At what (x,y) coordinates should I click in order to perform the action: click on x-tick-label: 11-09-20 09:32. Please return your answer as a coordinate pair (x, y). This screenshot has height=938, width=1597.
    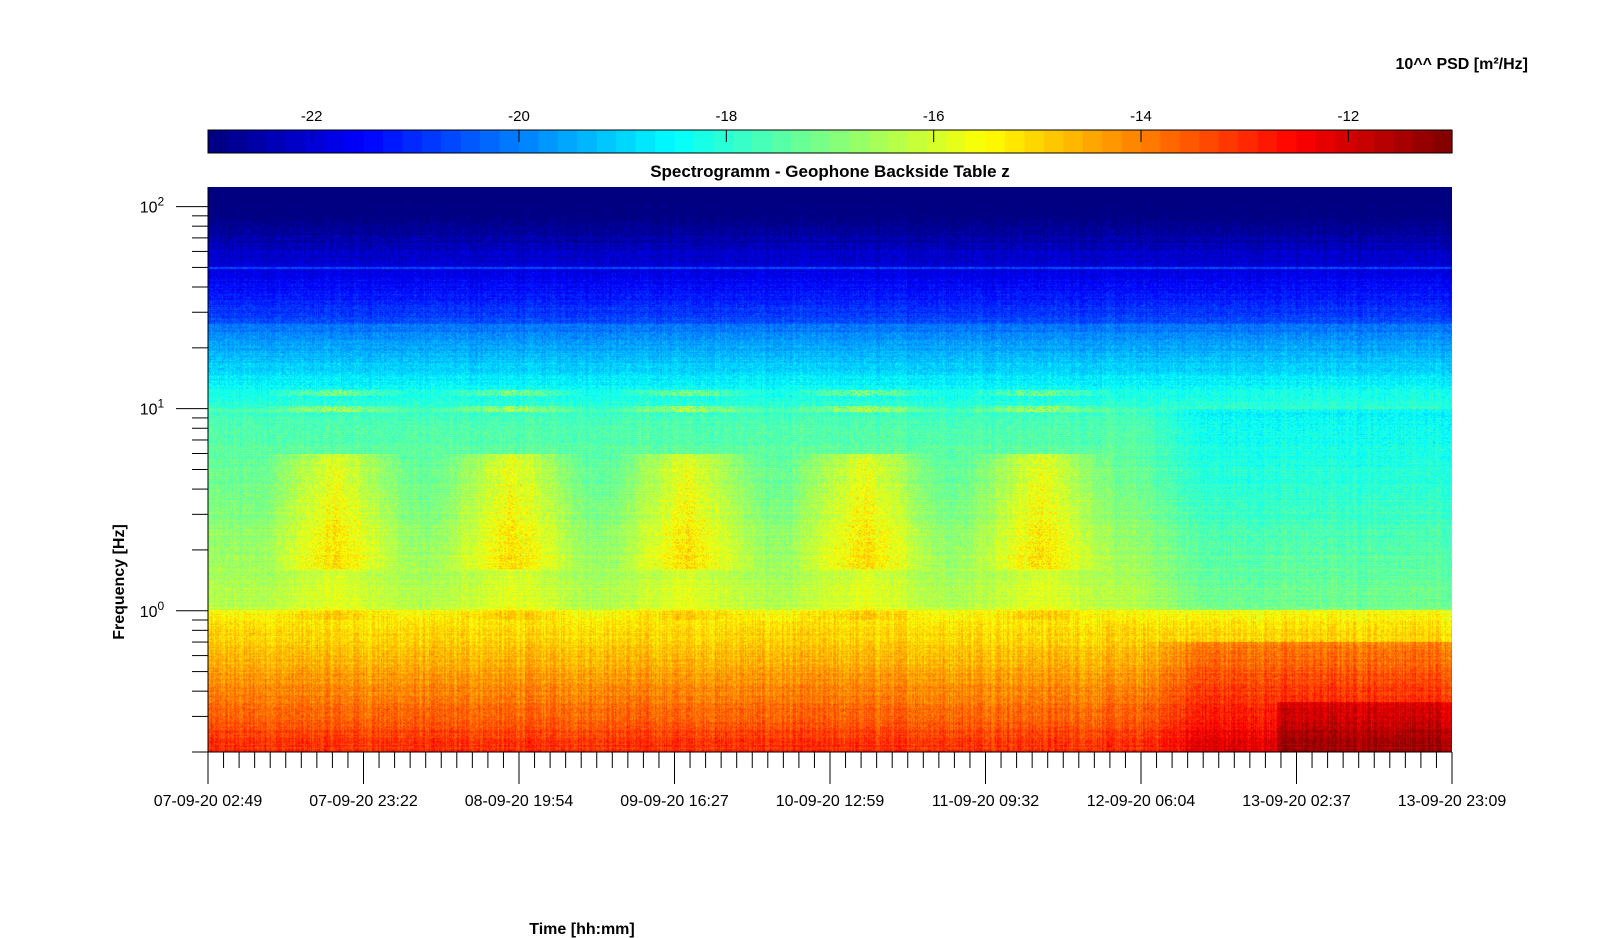
    Looking at the image, I should click on (985, 801).